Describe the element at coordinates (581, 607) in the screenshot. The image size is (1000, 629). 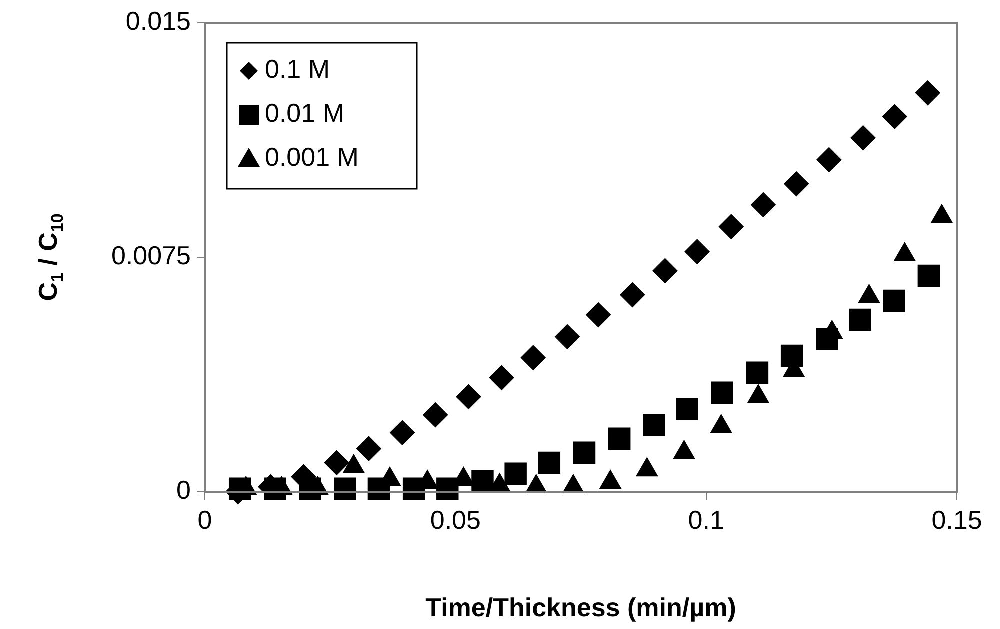
I see `x-axis-title: Time/Thickness (min/µm)` at that location.